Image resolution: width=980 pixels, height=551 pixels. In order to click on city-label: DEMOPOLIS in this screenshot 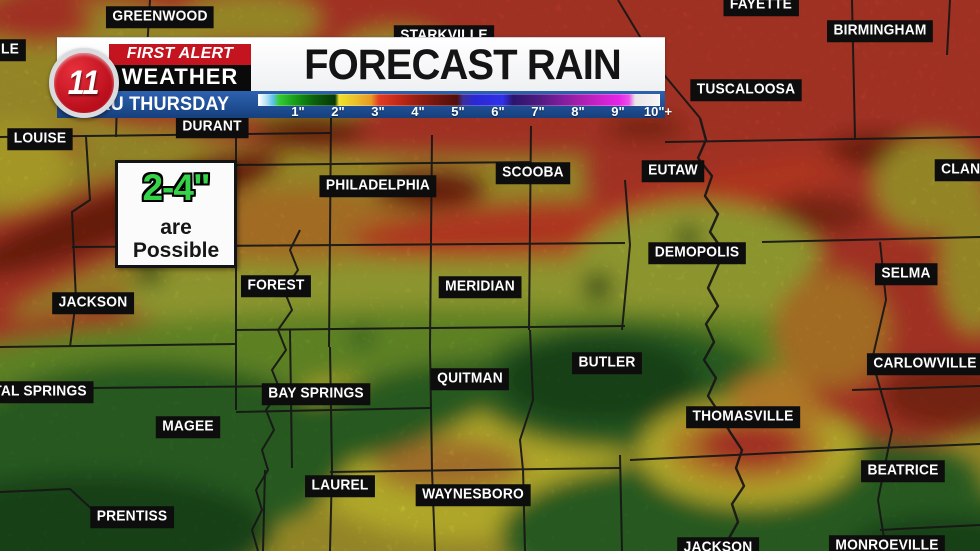, I will do `click(697, 253)`.